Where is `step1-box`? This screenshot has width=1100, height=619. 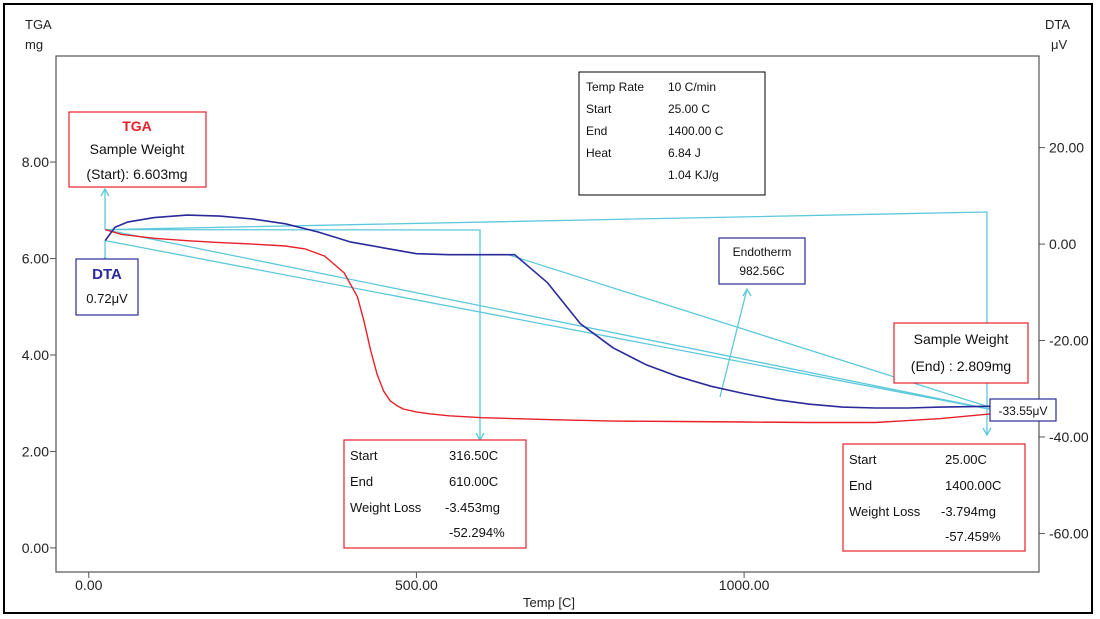
step1-box is located at coordinates (435, 494).